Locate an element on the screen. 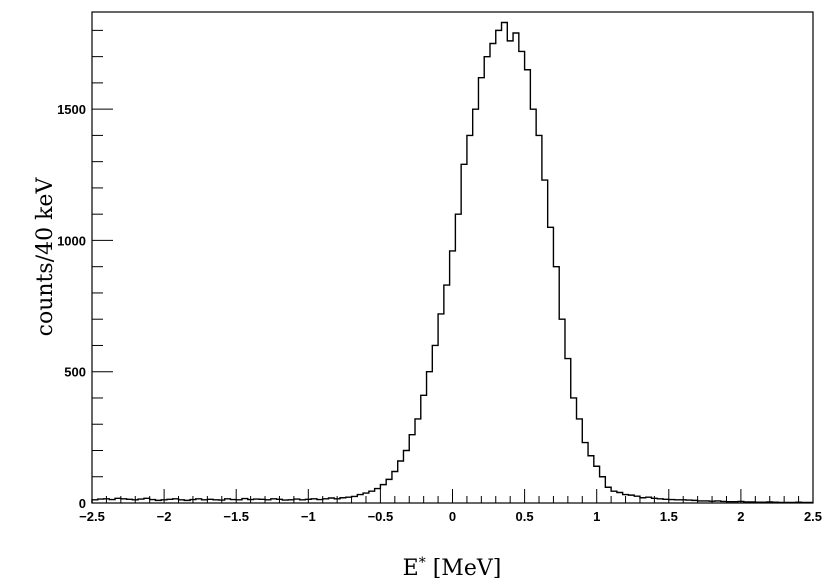 Image resolution: width=828 pixels, height=588 pixels. y-tick-label: 0 is located at coordinates (82, 503).